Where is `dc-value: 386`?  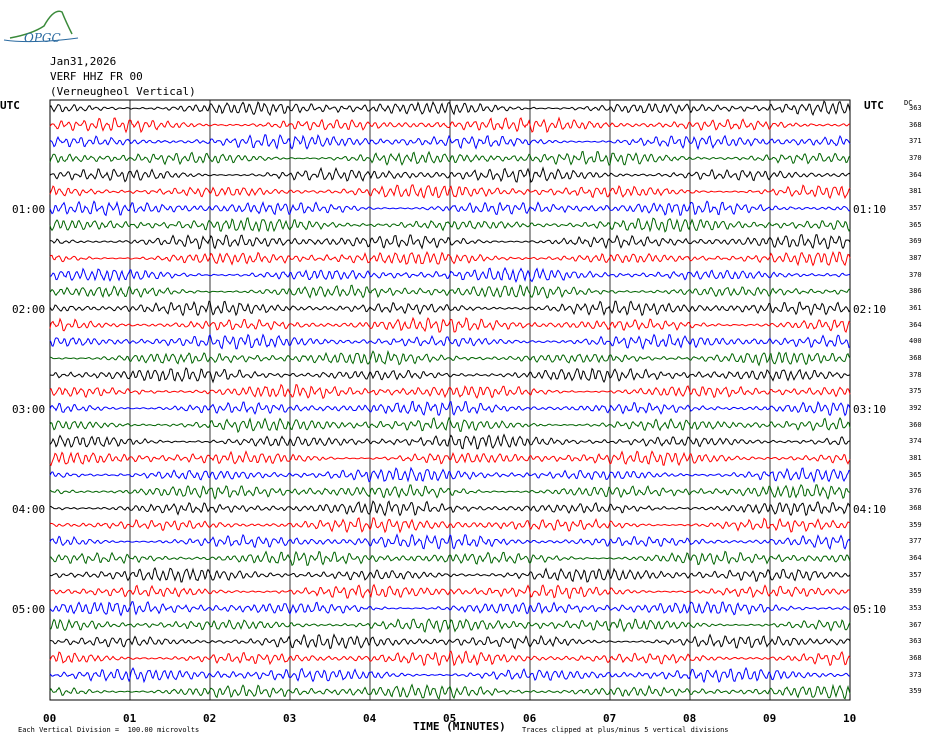 dc-value: 386 is located at coordinates (915, 291).